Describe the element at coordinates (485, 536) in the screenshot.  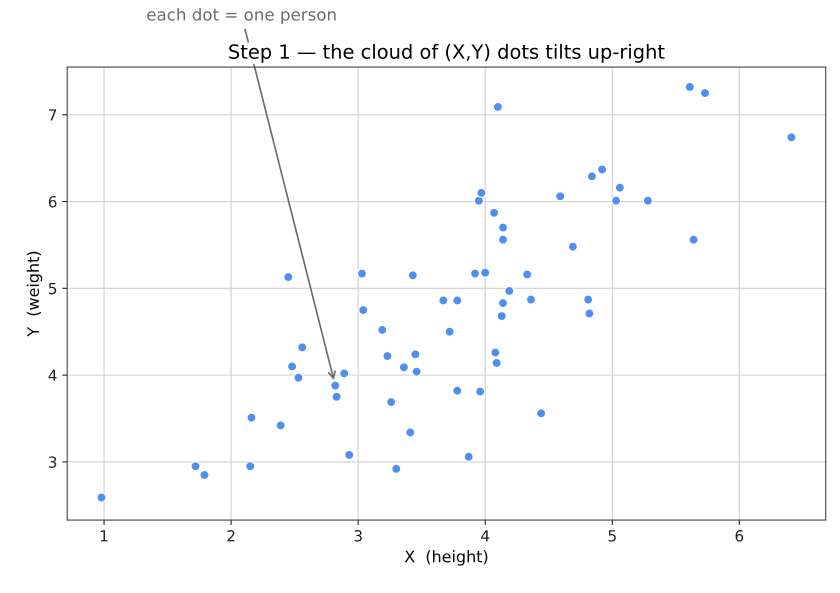
I see `x-tick-label: 4` at that location.